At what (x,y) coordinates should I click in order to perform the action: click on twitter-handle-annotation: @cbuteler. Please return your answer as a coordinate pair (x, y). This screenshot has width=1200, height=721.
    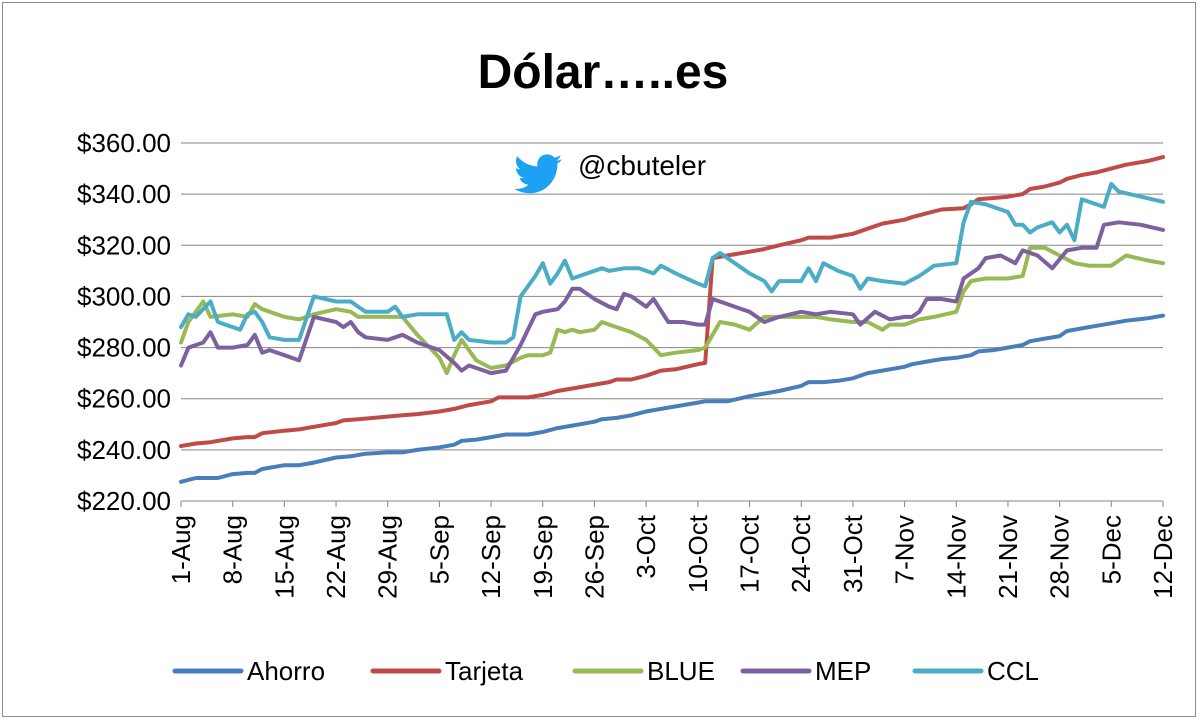
    Looking at the image, I should click on (610, 172).